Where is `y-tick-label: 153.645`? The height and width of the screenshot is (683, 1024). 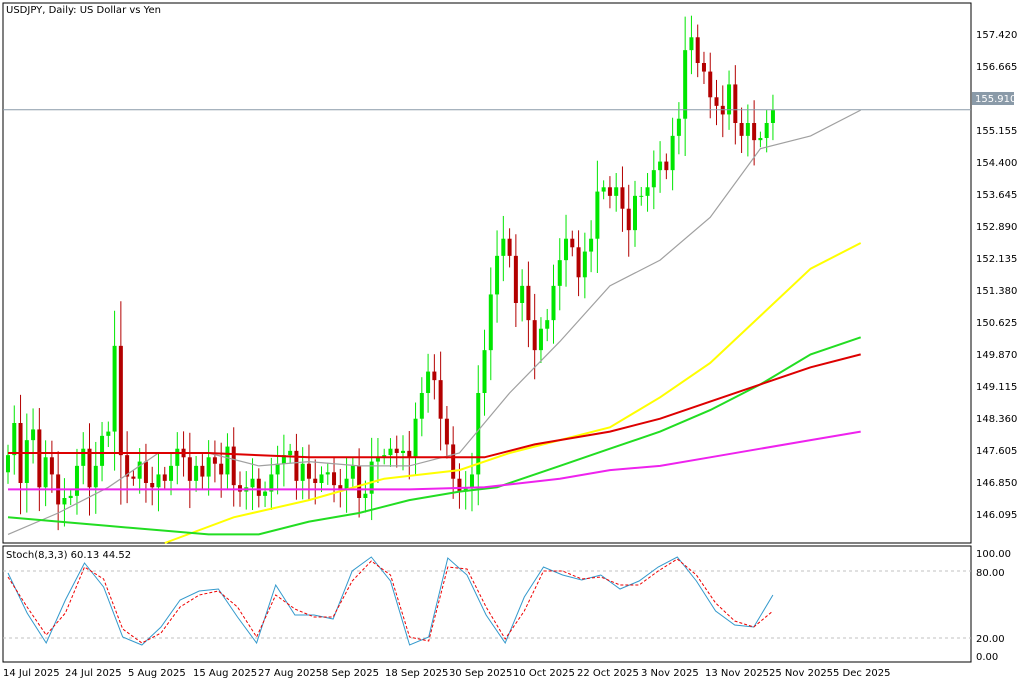 y-tick-label: 153.645 is located at coordinates (996, 195).